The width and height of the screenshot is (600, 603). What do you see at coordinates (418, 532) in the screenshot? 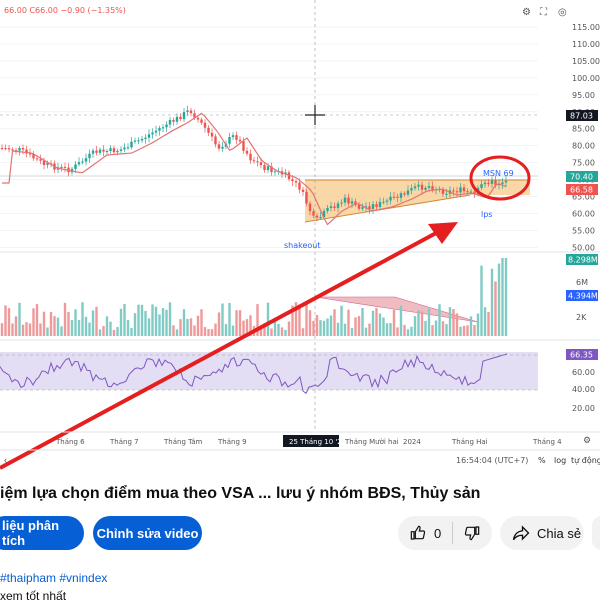
I see `thumbs-up-icon` at bounding box center [418, 532].